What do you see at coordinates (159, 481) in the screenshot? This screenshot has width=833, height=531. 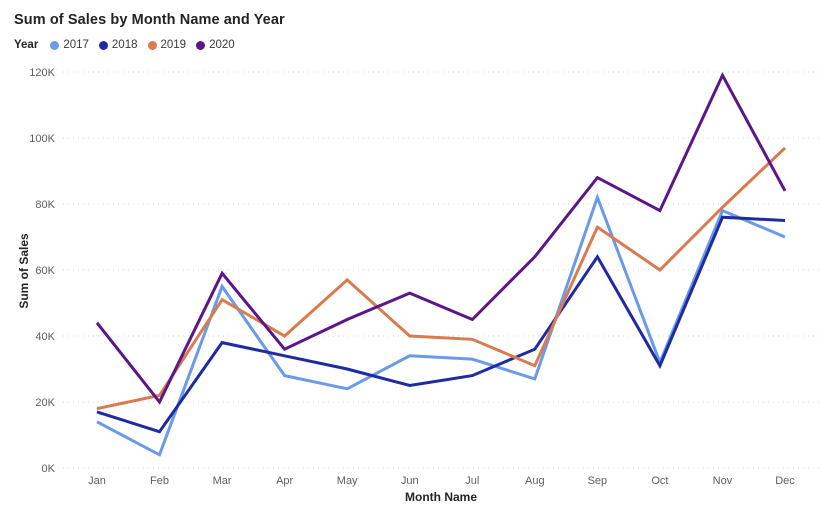 I see `x-tick-label: Feb` at bounding box center [159, 481].